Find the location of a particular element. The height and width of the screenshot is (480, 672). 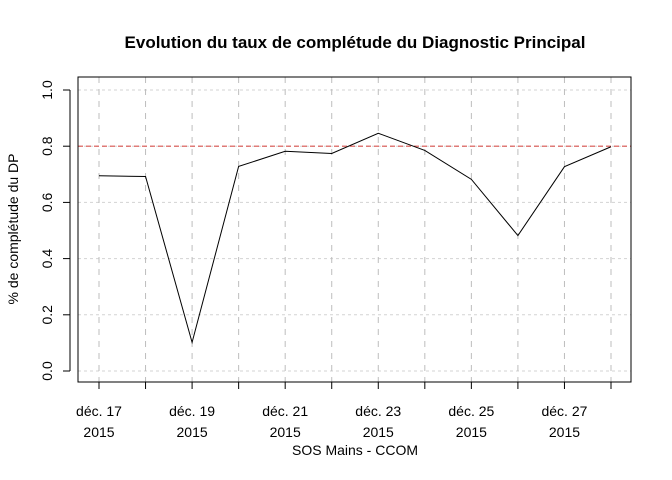

y-axis-label: % de complétude du DP is located at coordinates (13, 229).